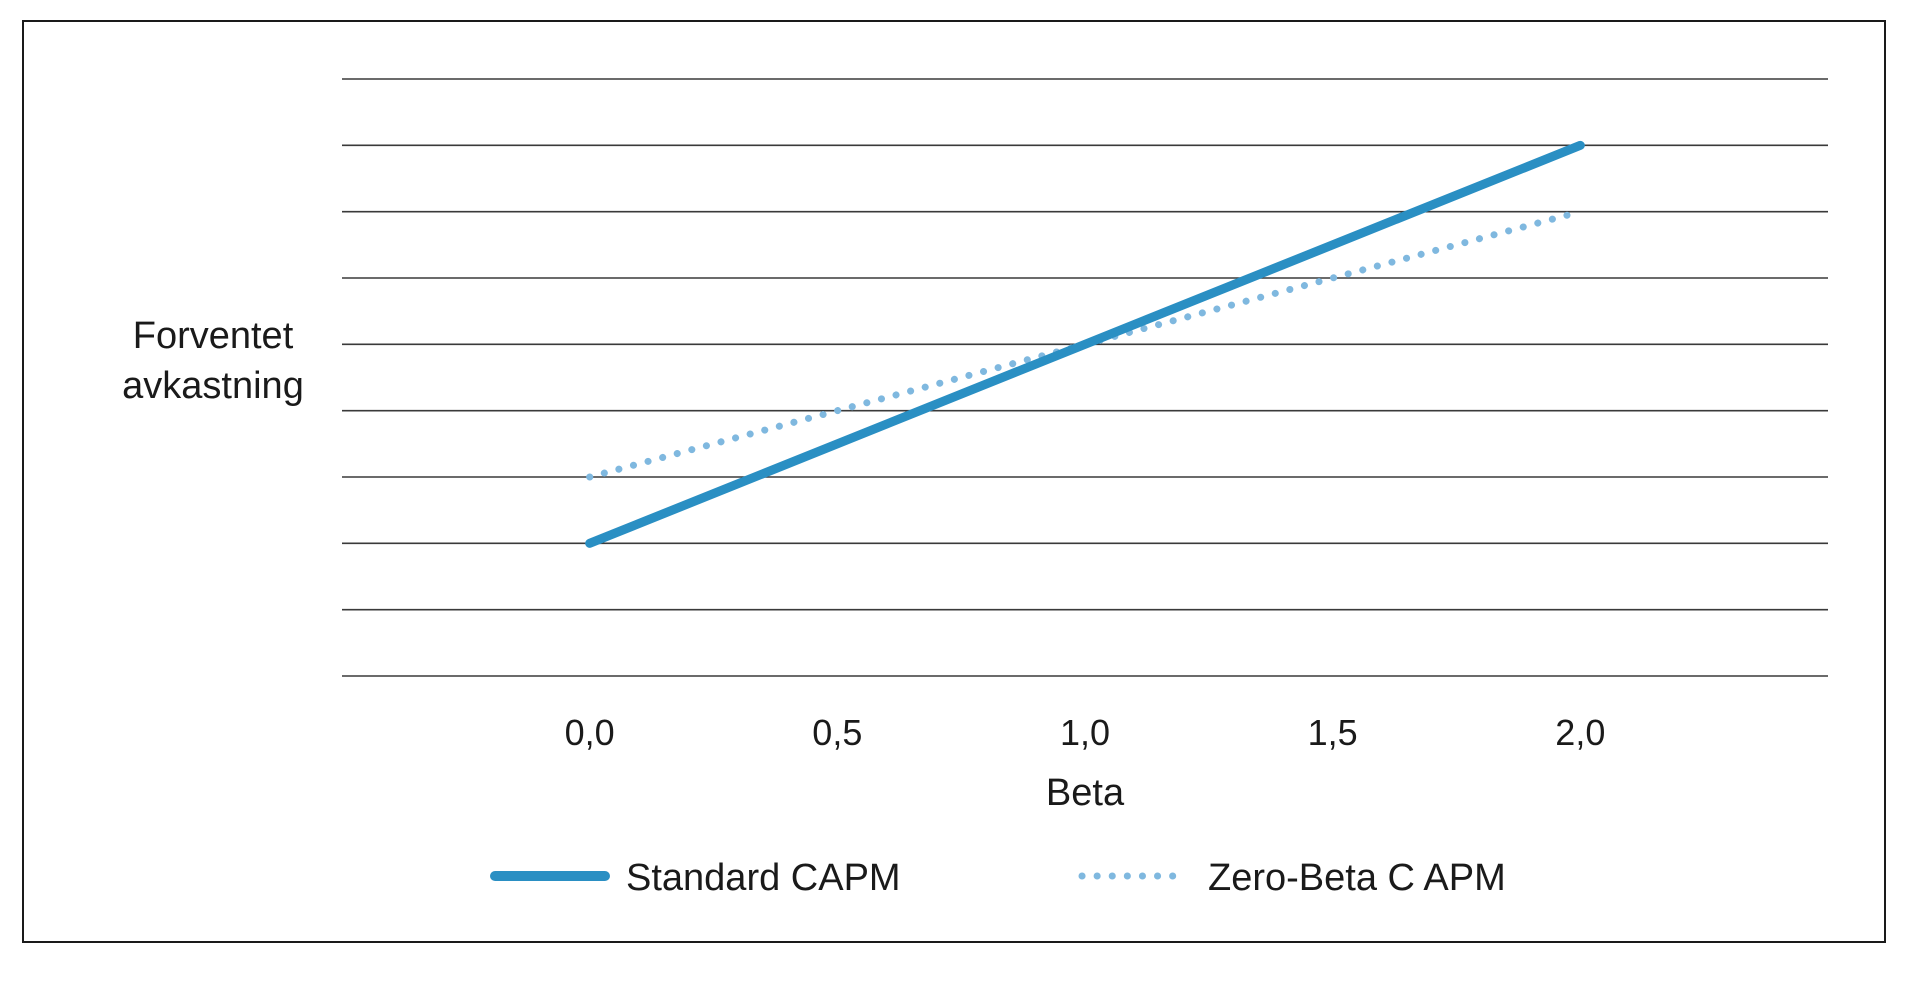 The height and width of the screenshot is (991, 1920). I want to click on x-tick-label-1: 0,5, so click(837, 732).